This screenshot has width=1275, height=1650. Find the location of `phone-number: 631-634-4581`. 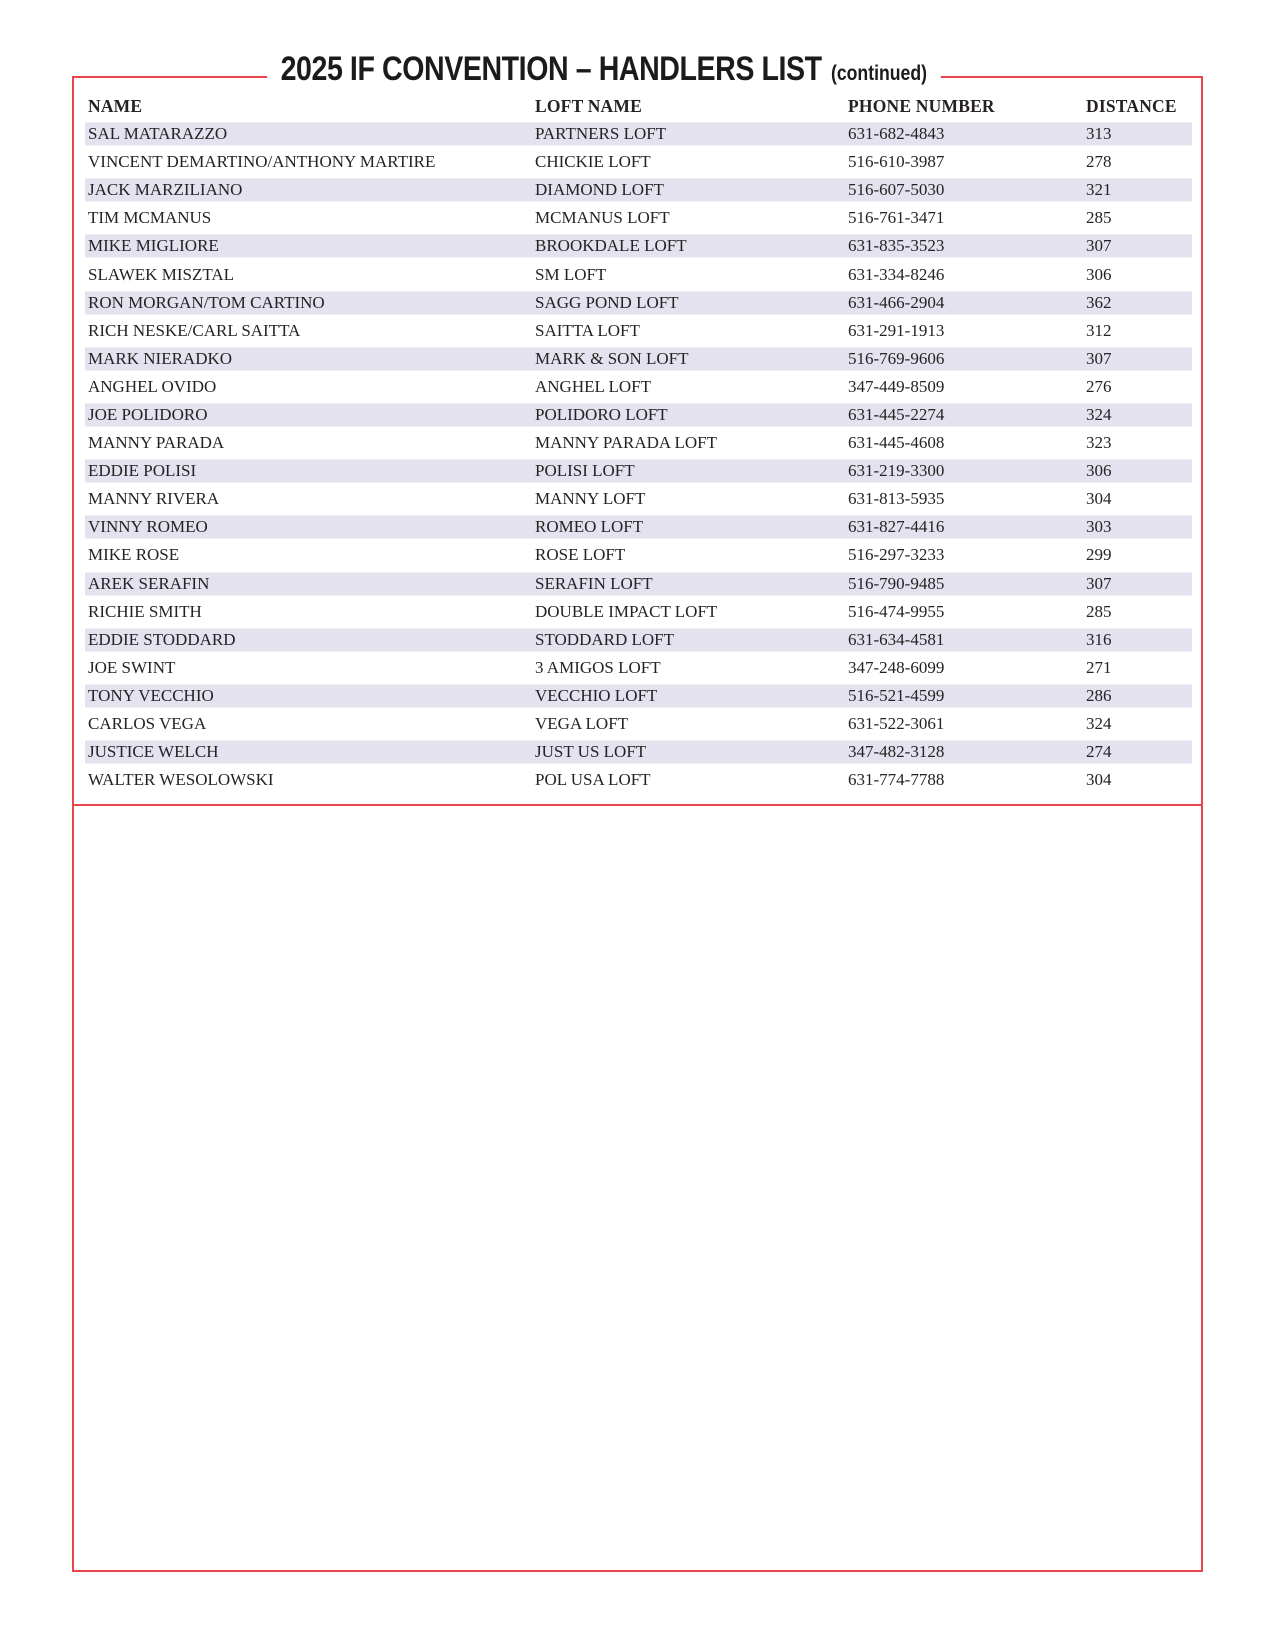

phone-number: 631-634-4581 is located at coordinates (896, 639).